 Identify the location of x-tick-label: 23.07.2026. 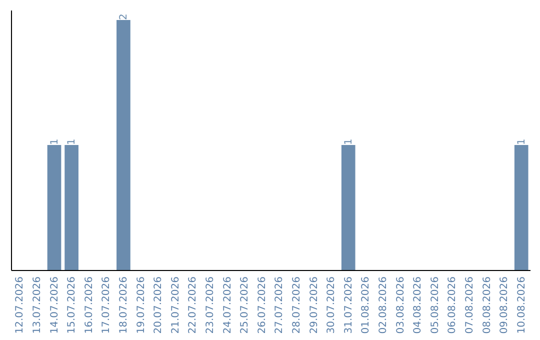
(210, 305).